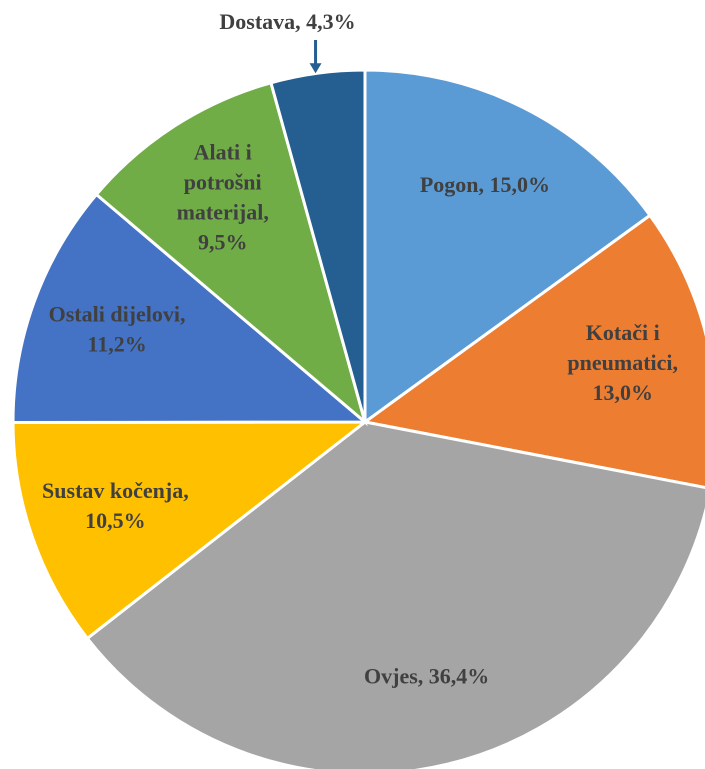  What do you see at coordinates (223, 242) in the screenshot?
I see `label-line: 9,5%` at bounding box center [223, 242].